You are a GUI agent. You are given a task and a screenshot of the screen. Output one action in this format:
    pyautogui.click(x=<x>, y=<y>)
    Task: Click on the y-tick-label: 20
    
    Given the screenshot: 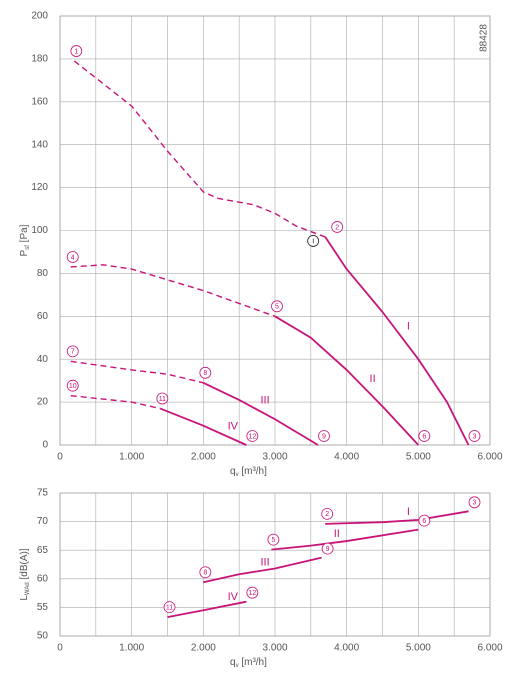 What is the action you would take?
    pyautogui.click(x=43, y=402)
    